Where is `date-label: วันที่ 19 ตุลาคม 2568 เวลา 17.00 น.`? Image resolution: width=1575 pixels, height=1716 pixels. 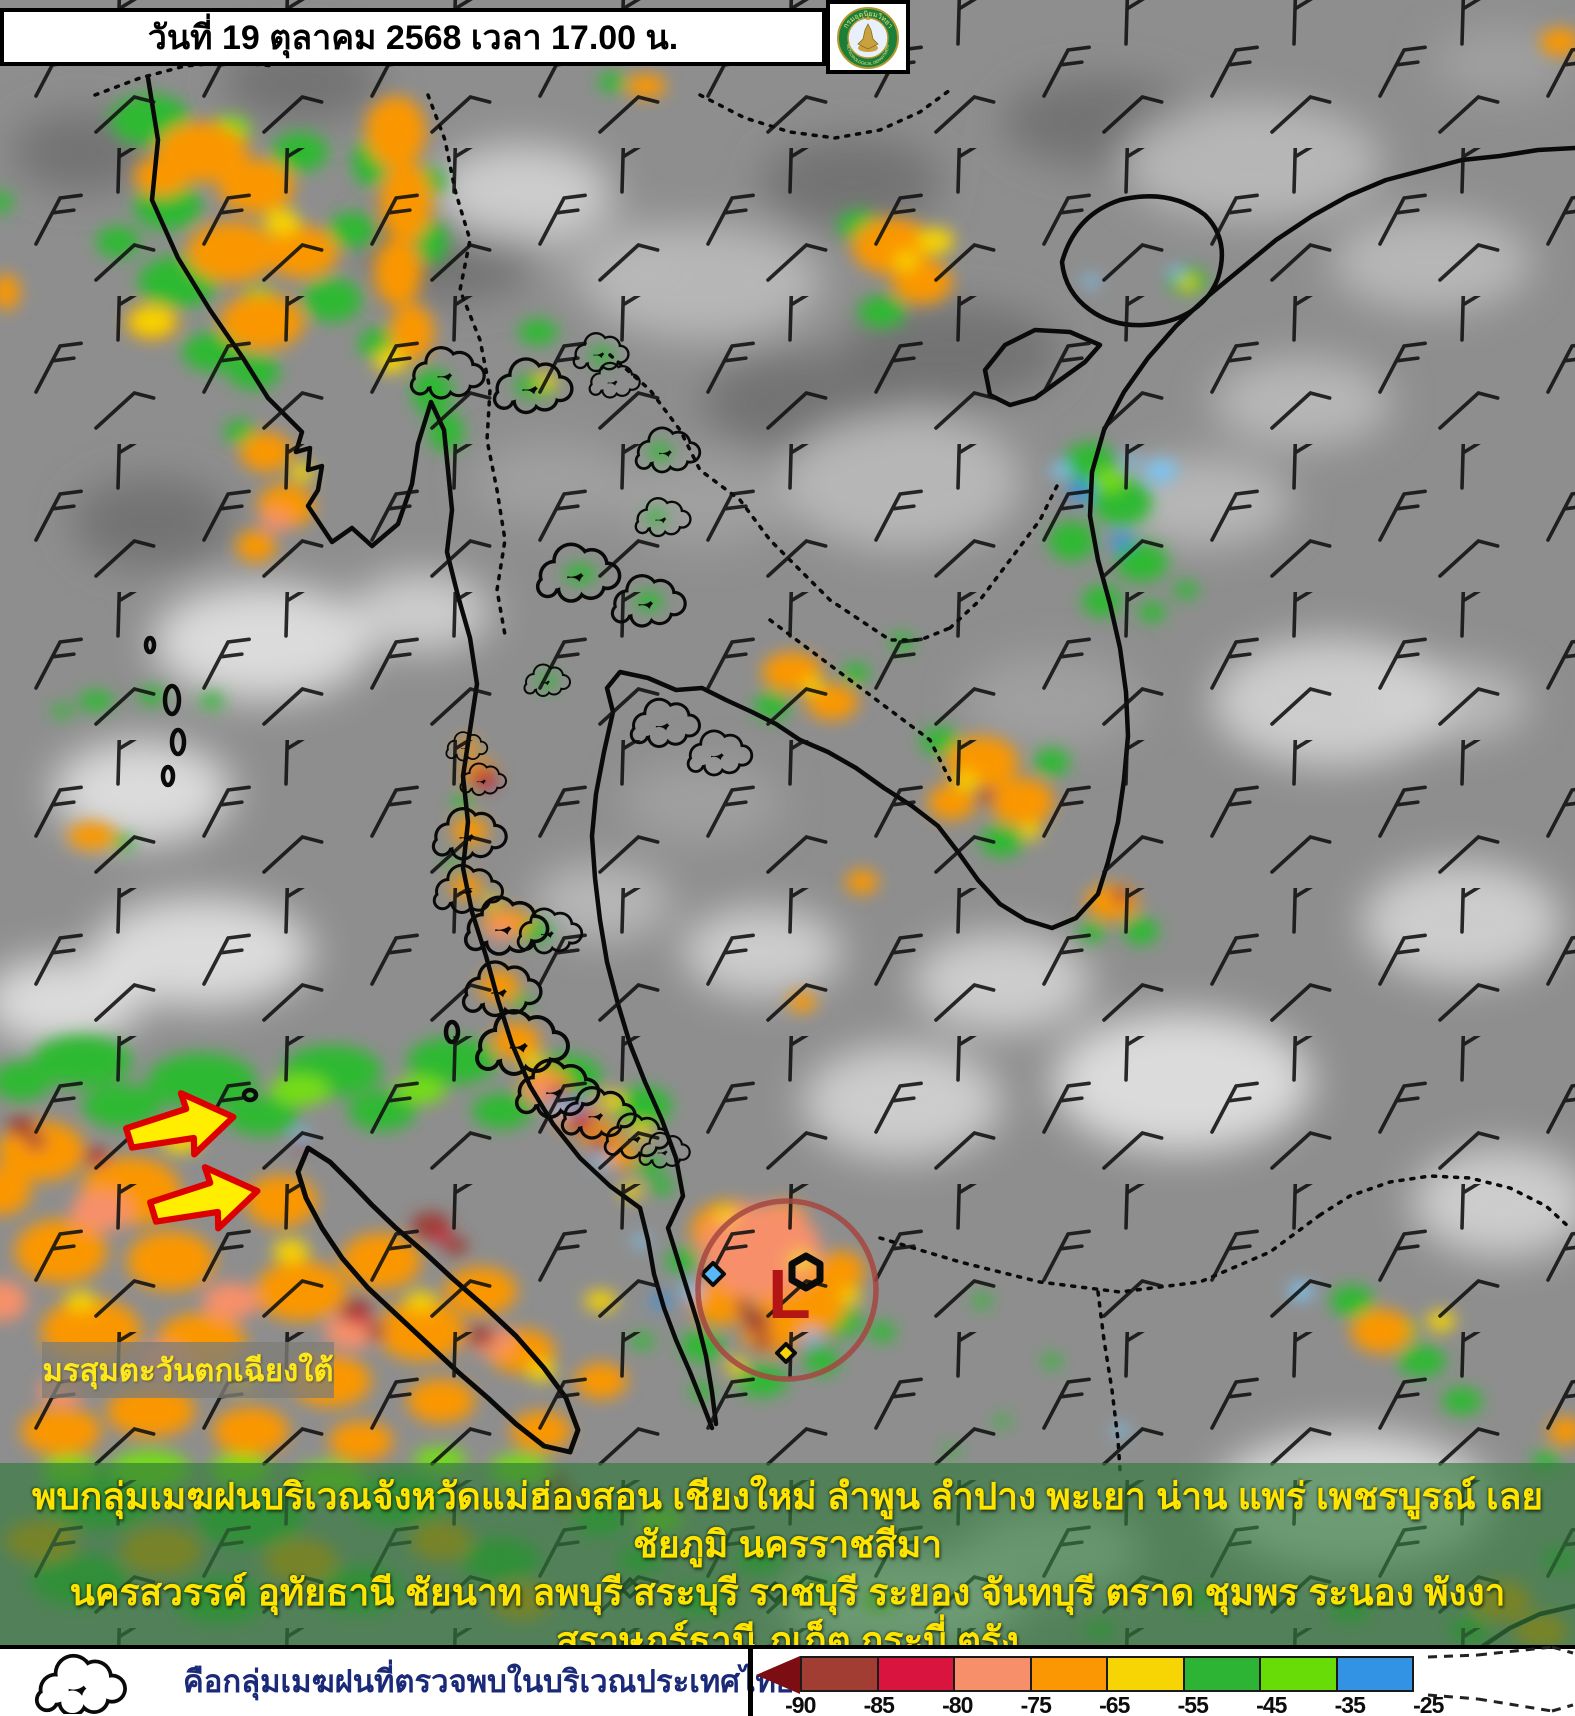 date-label: วันที่ 19 ตุลาคม 2568 เวลา 17.00 น. is located at coordinates (413, 38).